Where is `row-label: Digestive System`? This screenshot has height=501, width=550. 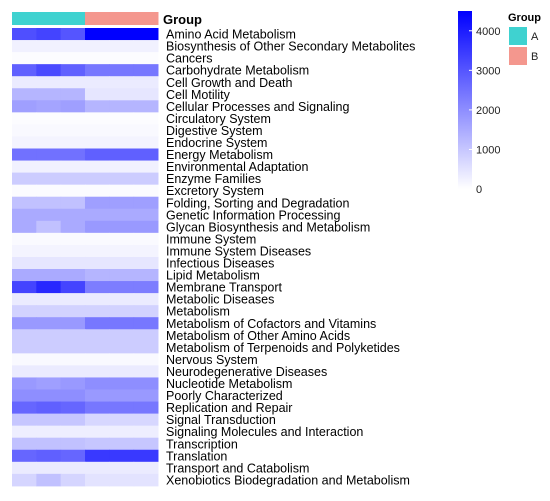
row-label: Digestive System is located at coordinates (214, 131).